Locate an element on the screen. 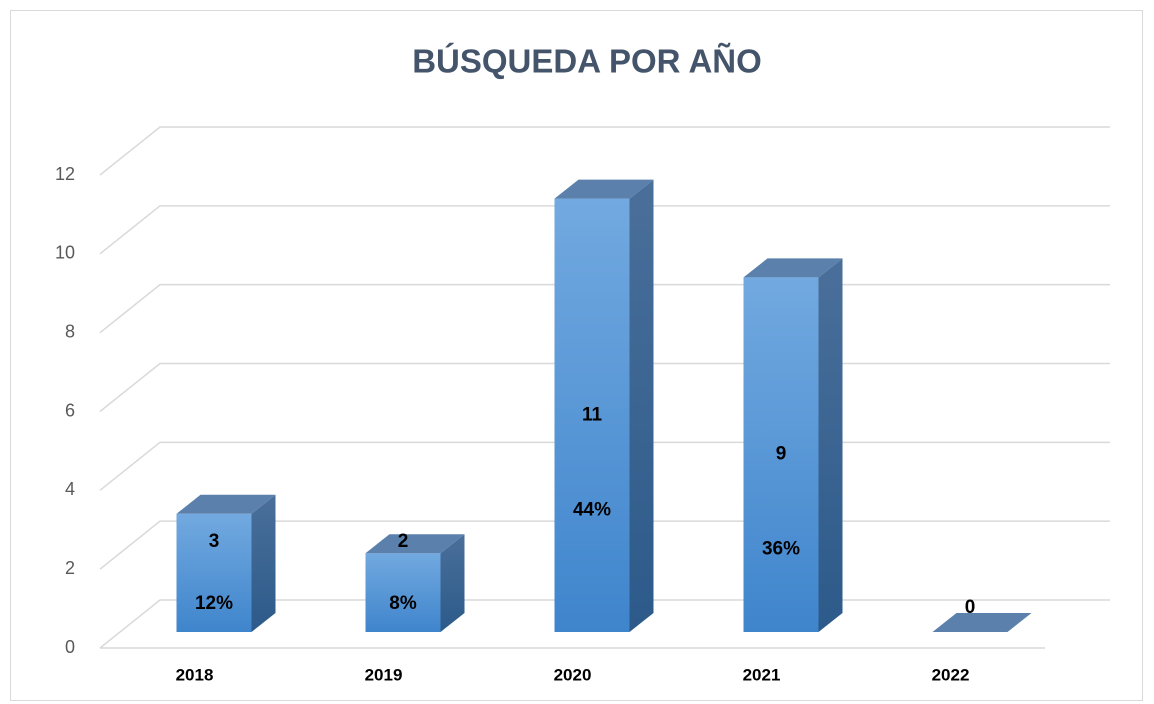 This screenshot has height=704, width=1154. y-tick-label: 0 is located at coordinates (70, 647).